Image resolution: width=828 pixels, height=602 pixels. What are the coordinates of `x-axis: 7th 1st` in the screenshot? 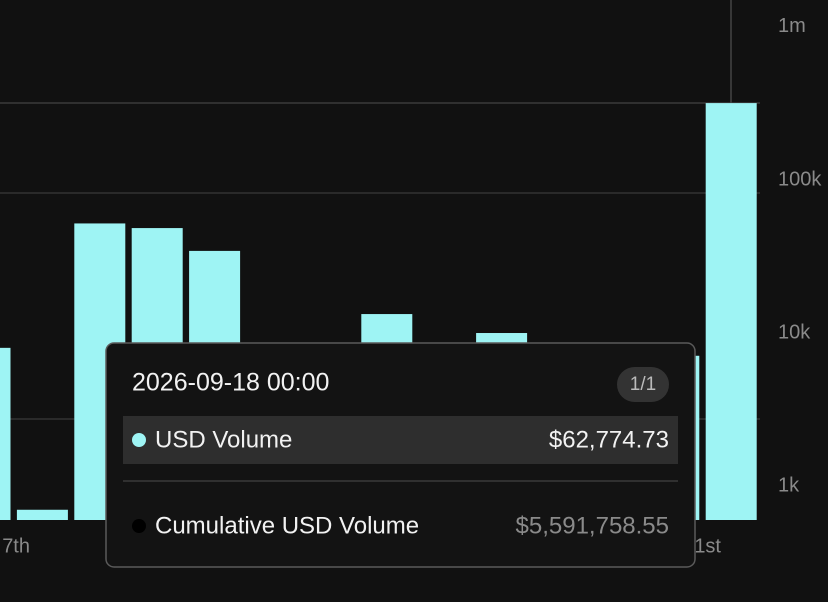 It's located at (361, 546).